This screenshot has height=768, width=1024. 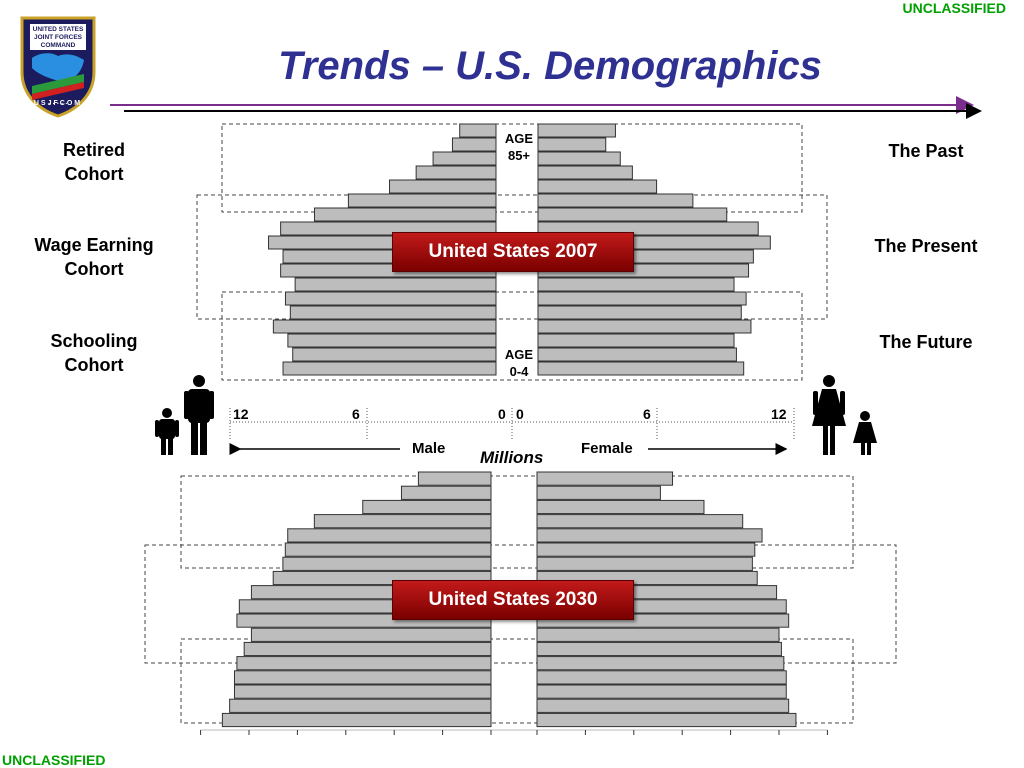 I want to click on wage-earning-cohort-label: Wage Earning Cohort, so click(x=94, y=257).